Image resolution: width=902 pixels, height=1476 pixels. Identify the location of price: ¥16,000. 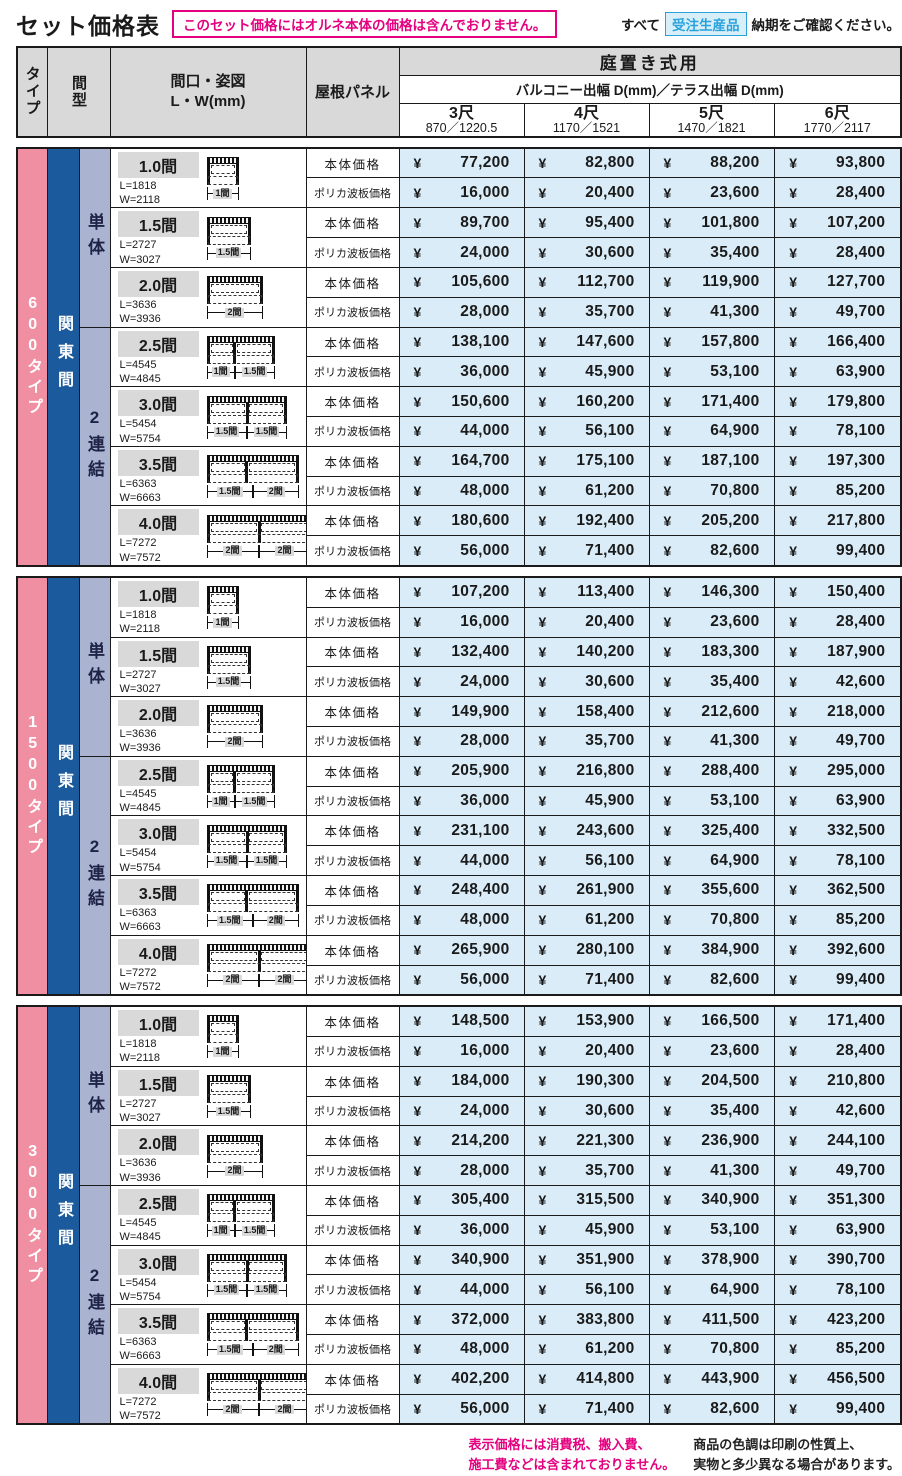
(462, 193).